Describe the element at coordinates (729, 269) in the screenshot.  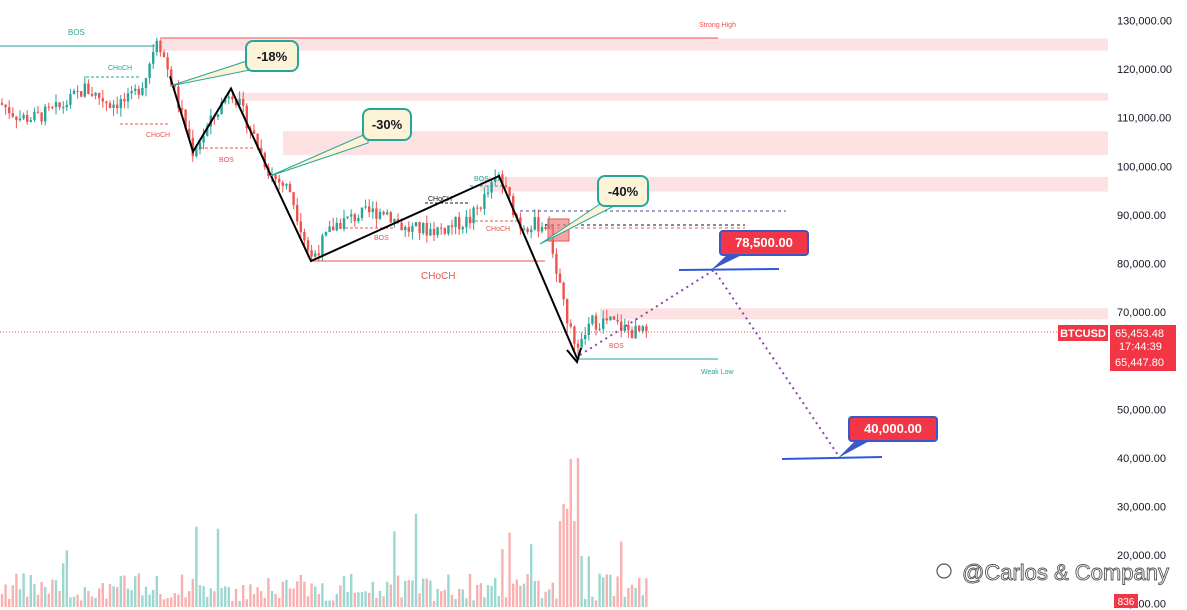
I see `target-line-upper` at that location.